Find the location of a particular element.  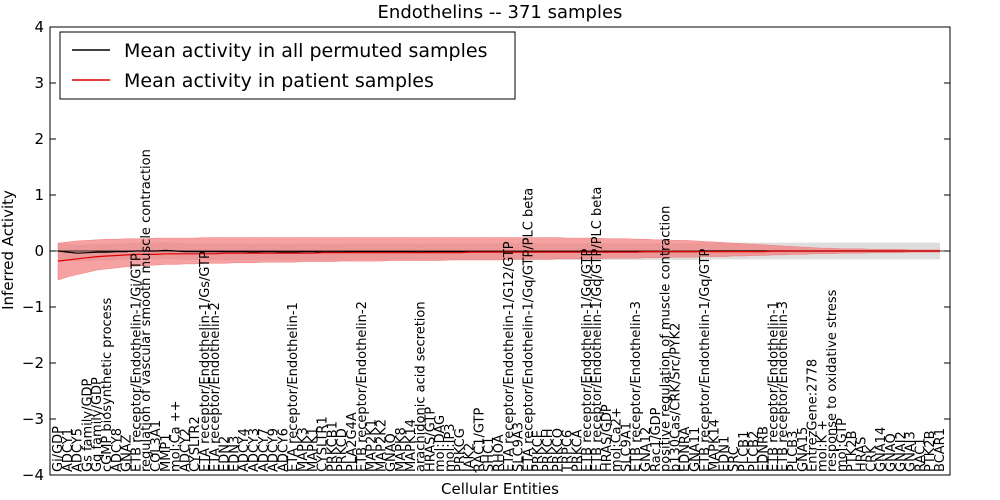

legend-label-permuted: Mean activity in all permuted samples is located at coordinates (305, 51).